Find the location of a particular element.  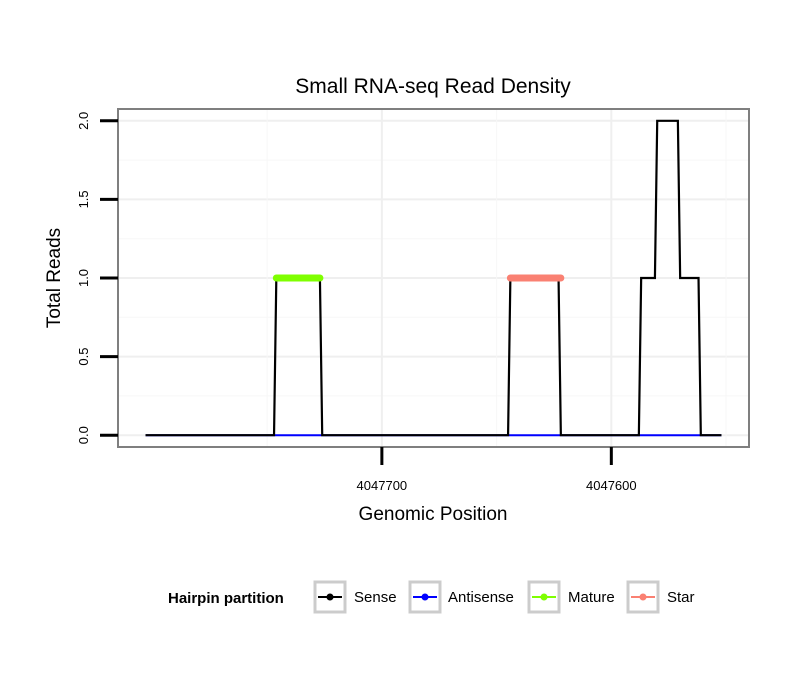

y-tick-label: 0.0 is located at coordinates (83, 435).